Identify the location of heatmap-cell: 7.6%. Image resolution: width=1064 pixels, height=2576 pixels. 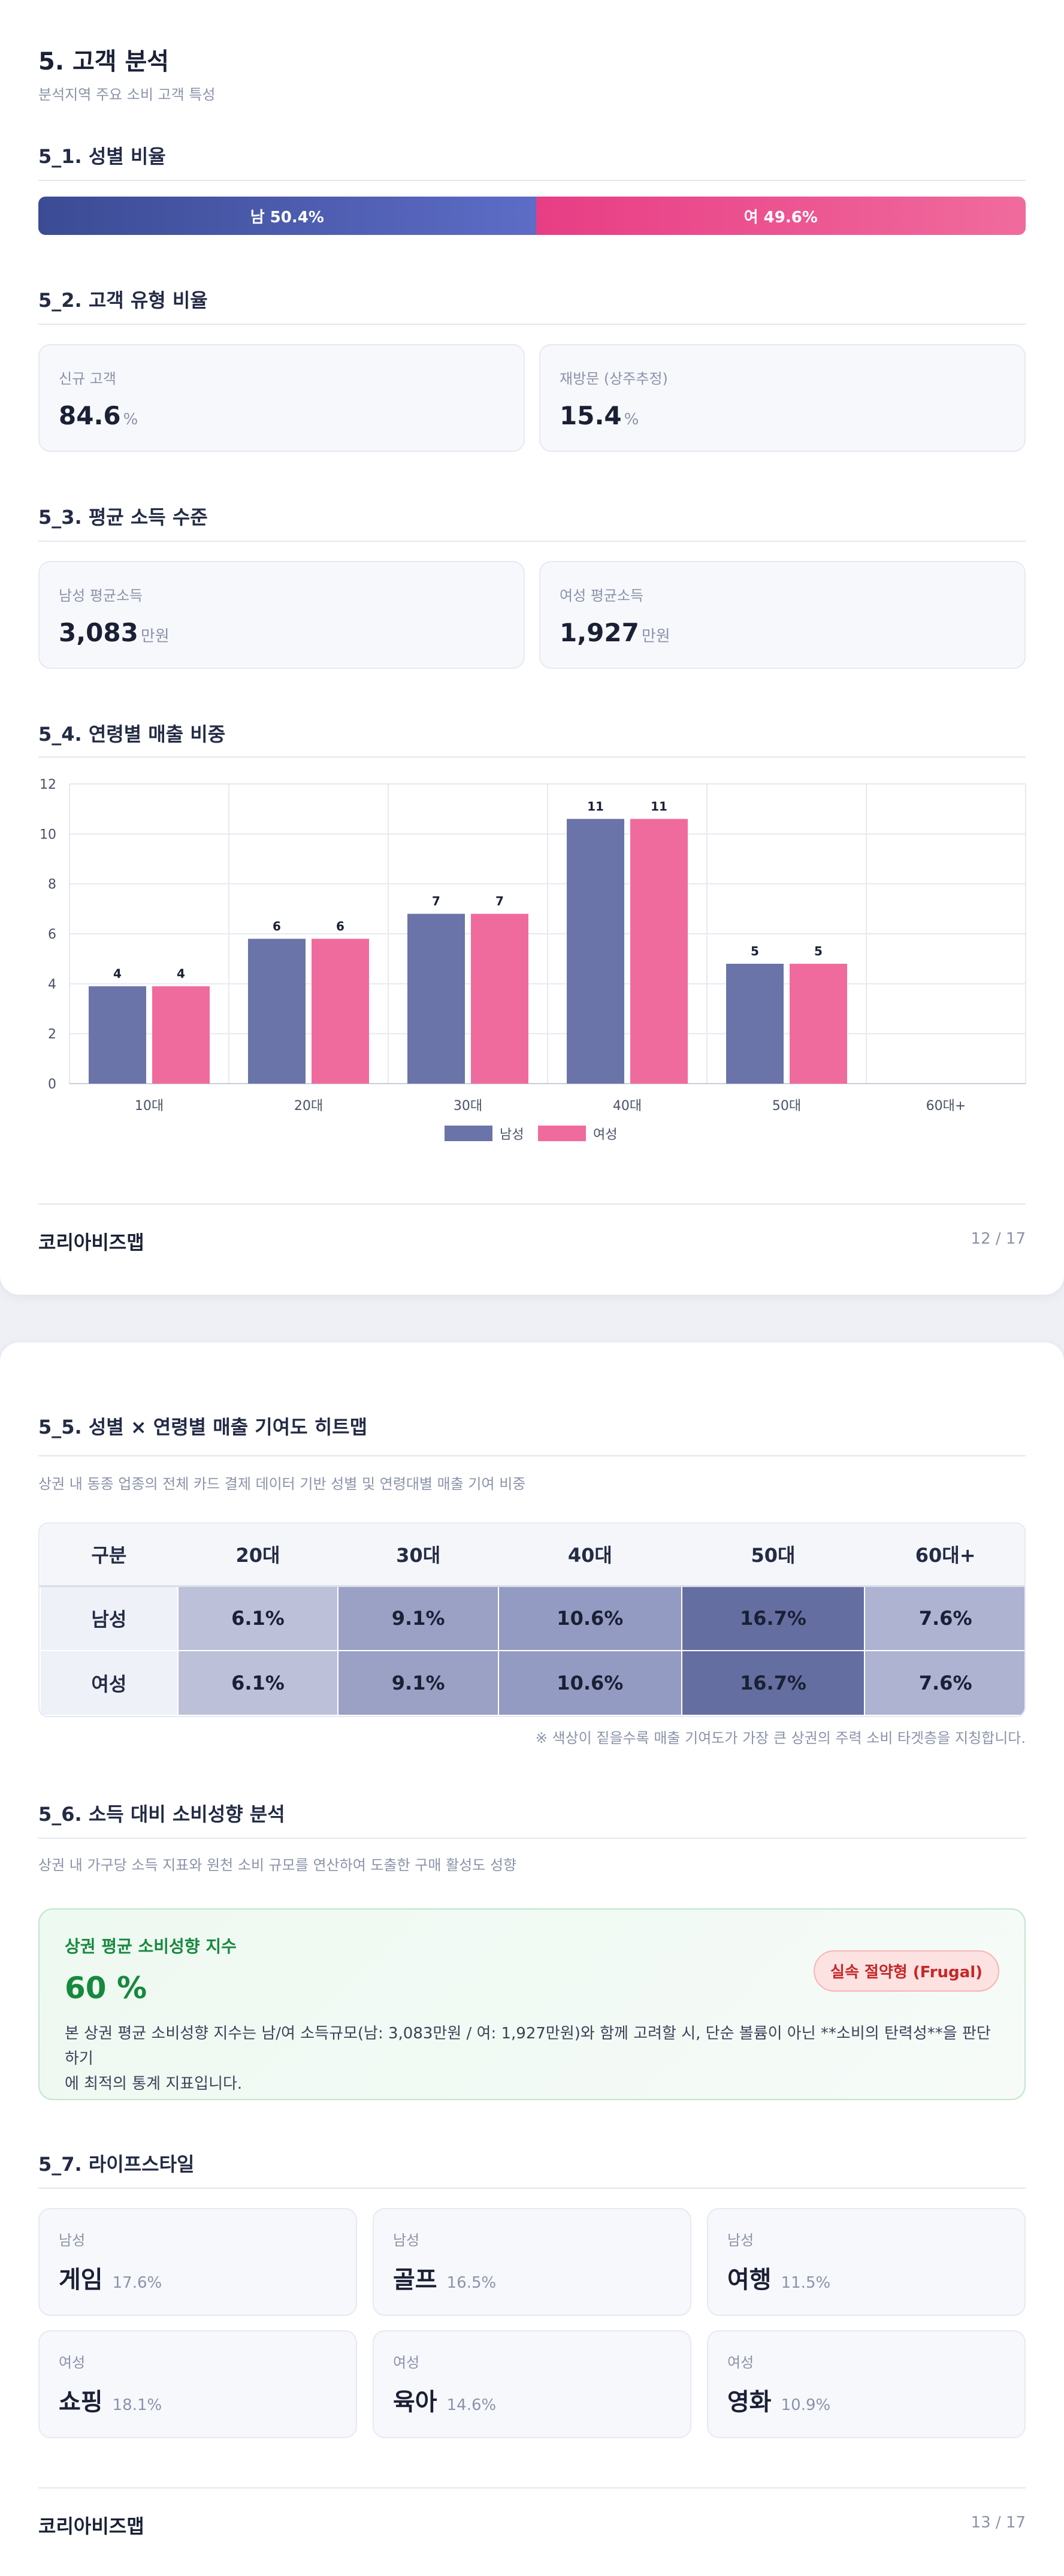
(944, 1618).